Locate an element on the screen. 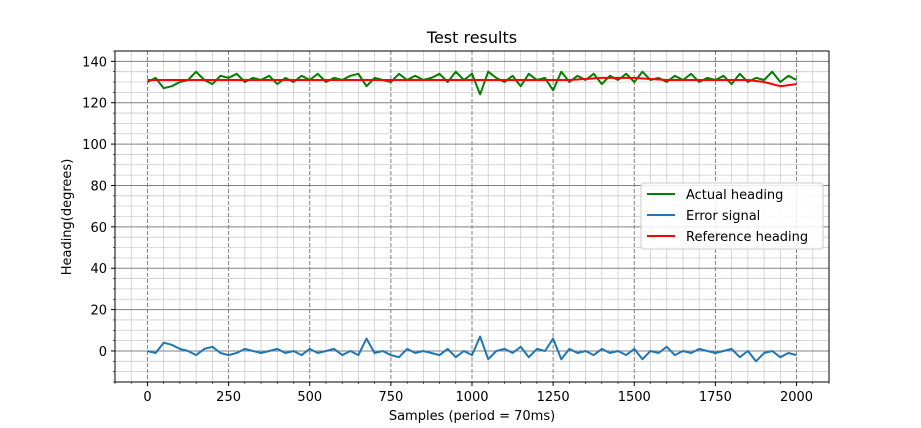 The image size is (921, 428). legend-frame is located at coordinates (732, 216).